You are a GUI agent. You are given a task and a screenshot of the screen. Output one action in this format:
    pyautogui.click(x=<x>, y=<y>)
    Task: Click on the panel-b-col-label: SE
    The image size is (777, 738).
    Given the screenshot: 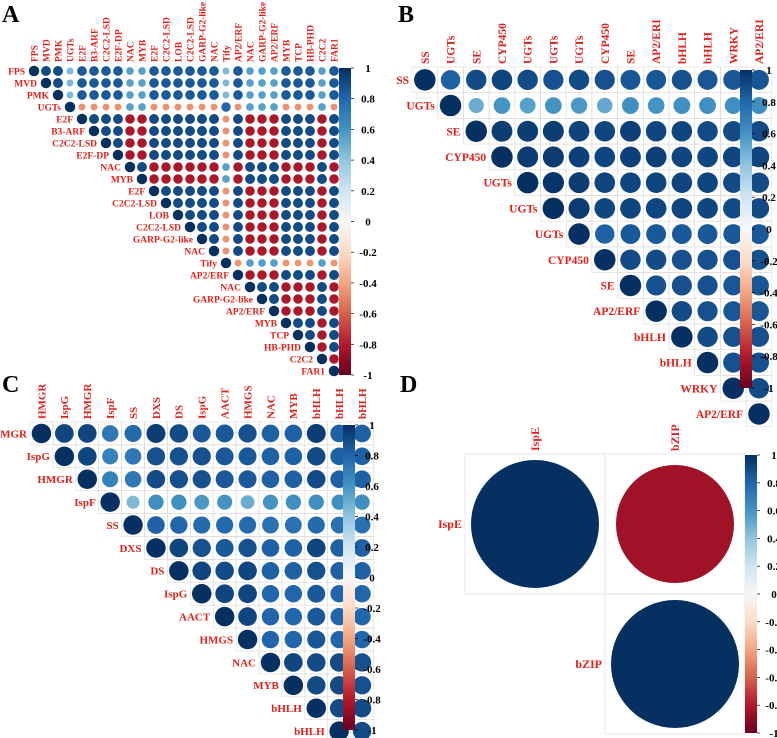 What is the action you would take?
    pyautogui.click(x=631, y=57)
    